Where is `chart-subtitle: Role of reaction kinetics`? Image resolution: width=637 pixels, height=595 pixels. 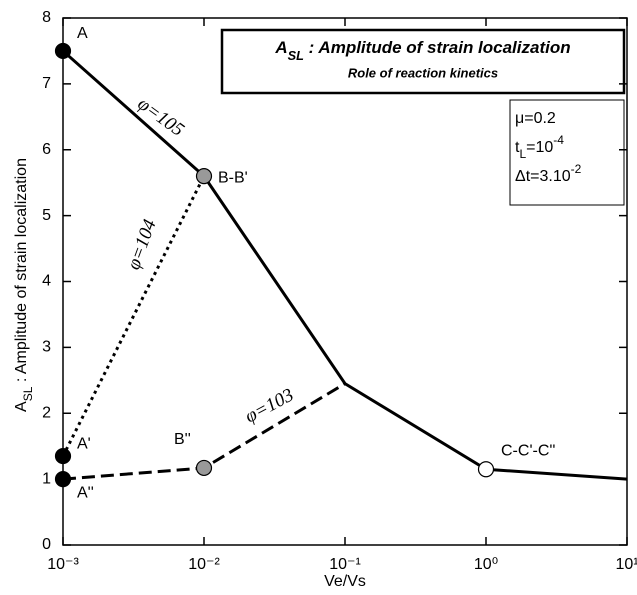
chart-subtitle: Role of reaction kinetics is located at coordinates (423, 72).